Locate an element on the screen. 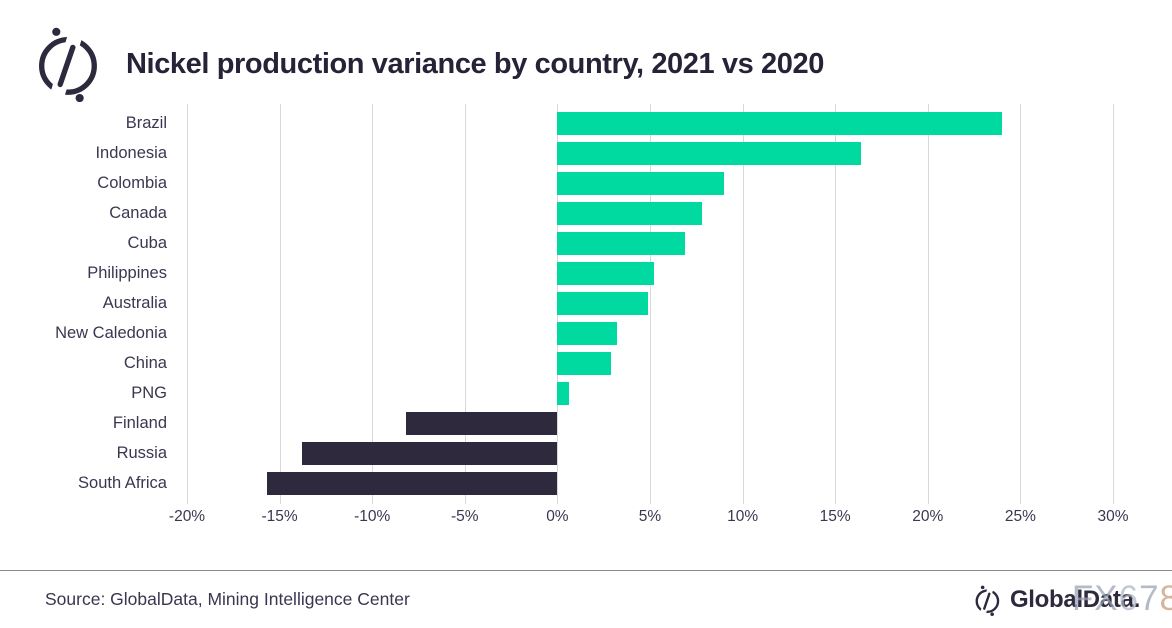 The image size is (1172, 628). category-label: Indonesia is located at coordinates (131, 153).